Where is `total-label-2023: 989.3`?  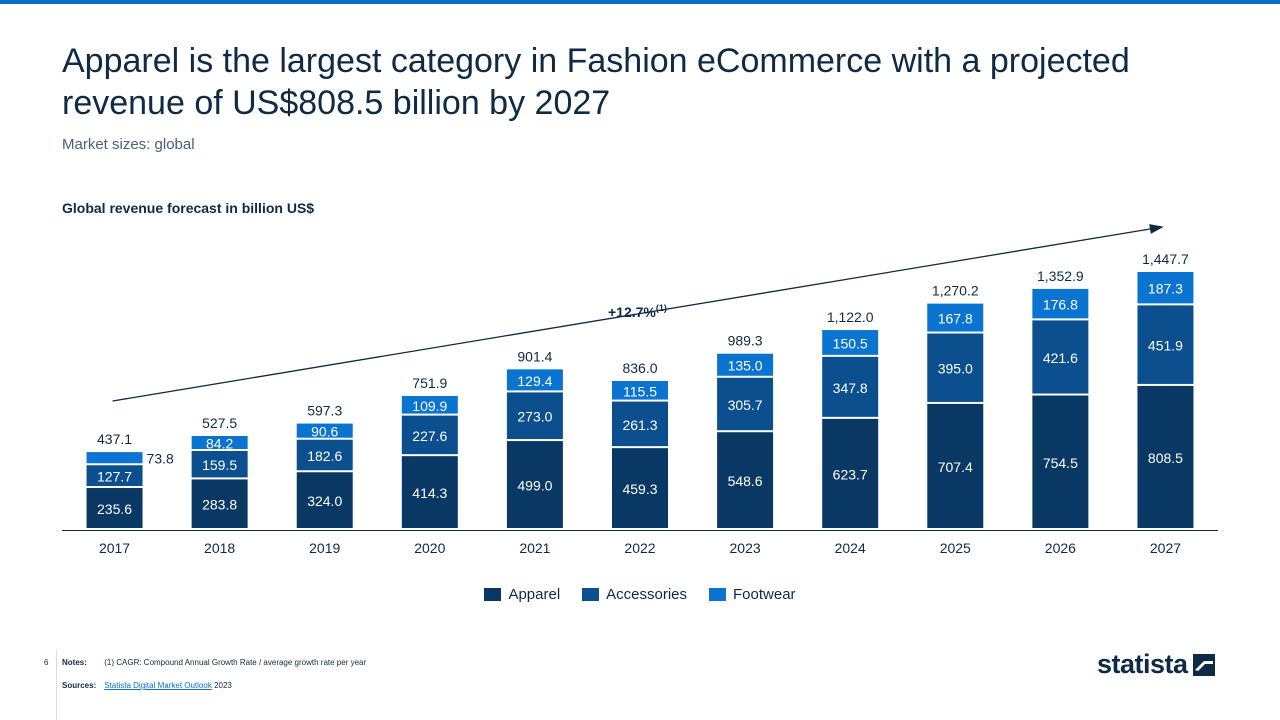
total-label-2023: 989.3 is located at coordinates (745, 341).